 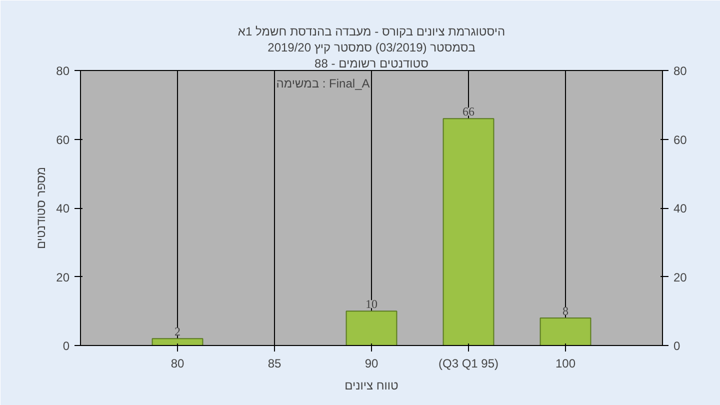 What do you see at coordinates (372, 31) in the screenshot?
I see `chart-title: היסטוגרמת ציונים בקורס - מעבדה בהנדסת חשמל 1א` at bounding box center [372, 31].